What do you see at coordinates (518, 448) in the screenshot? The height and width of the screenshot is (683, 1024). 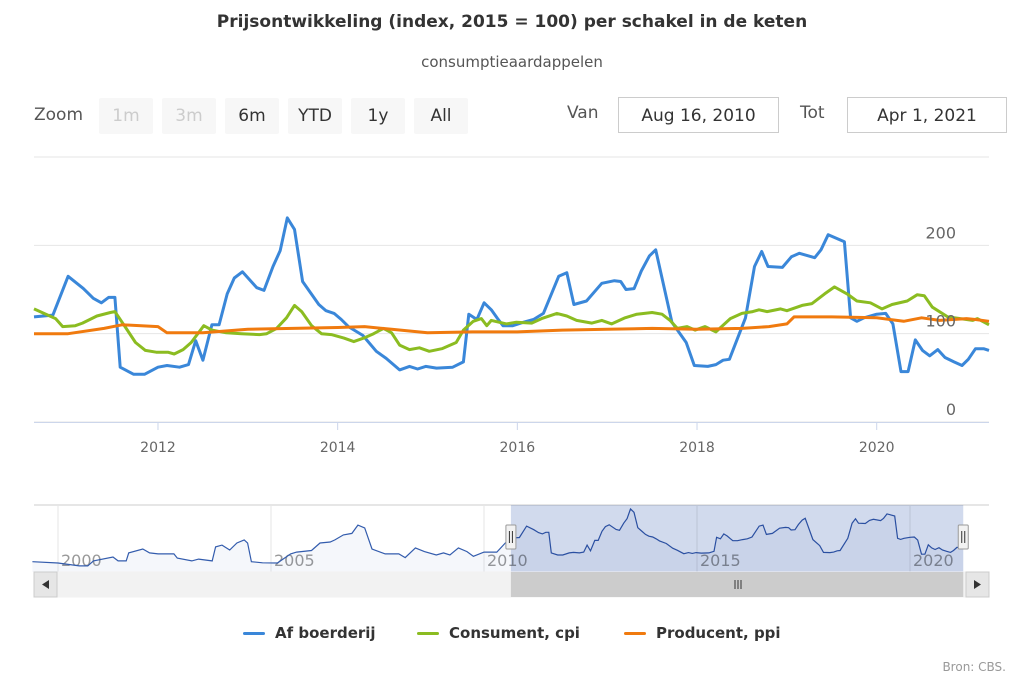 I see `x-tick-label: 2016` at bounding box center [518, 448].